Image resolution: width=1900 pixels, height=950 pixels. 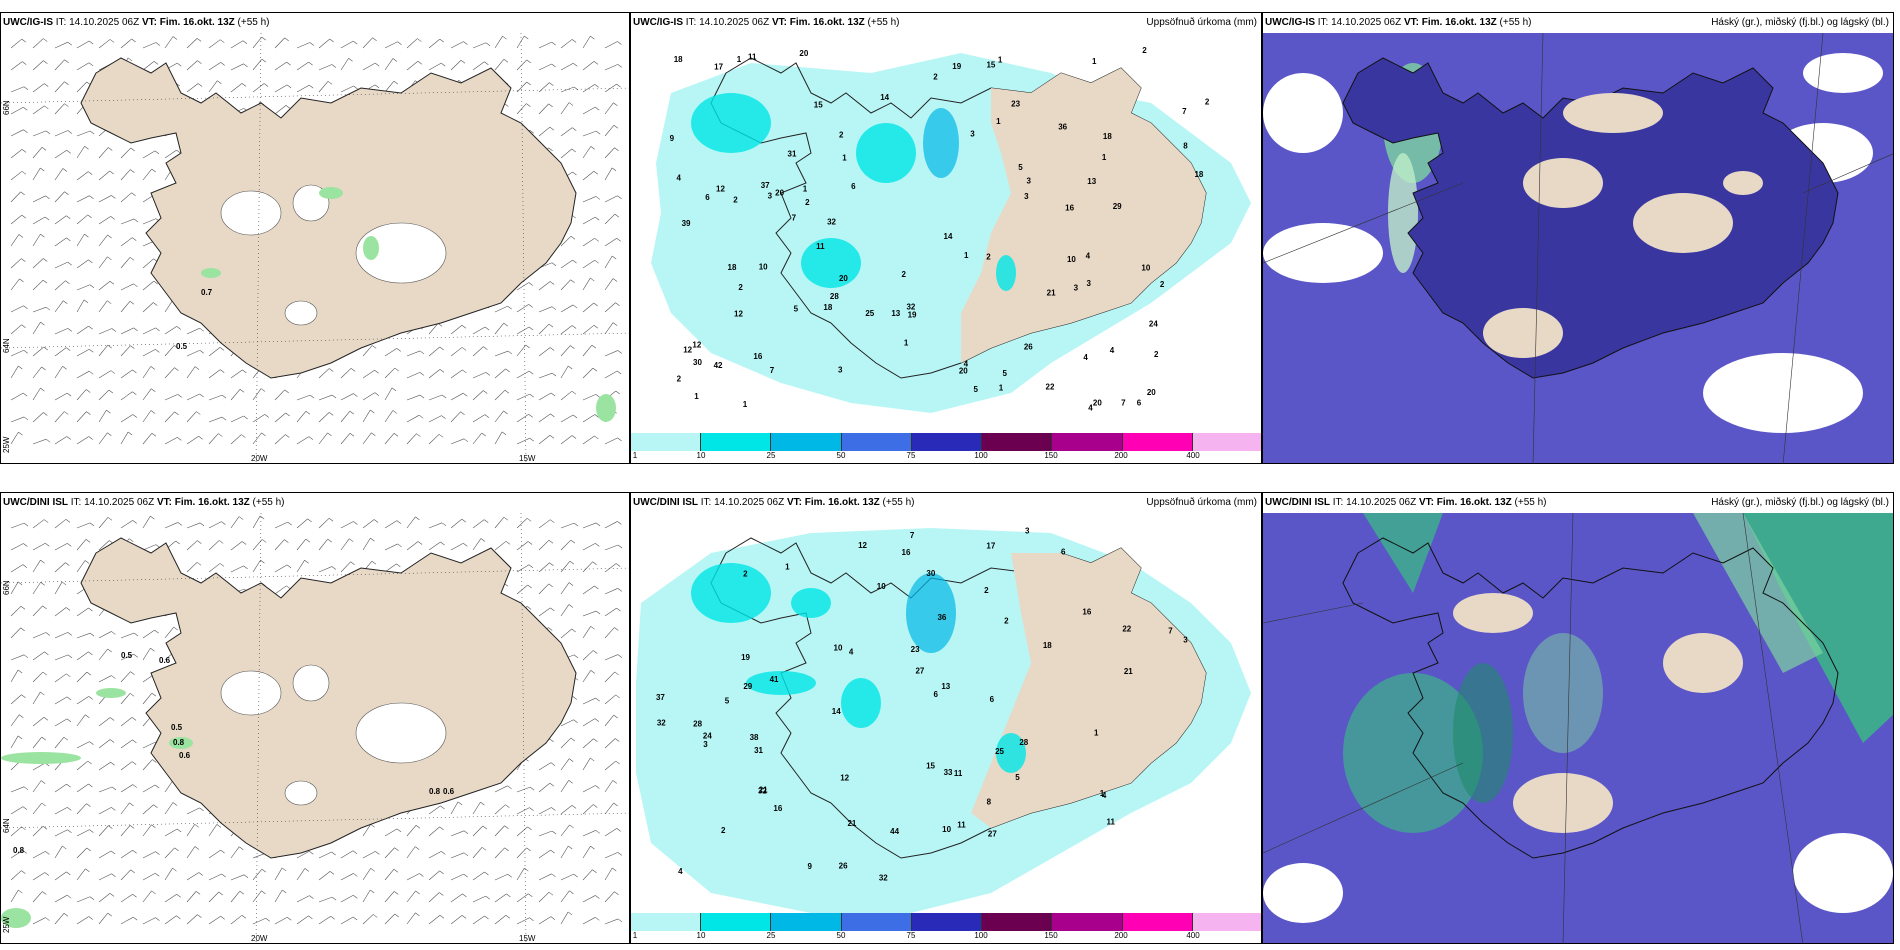 What do you see at coordinates (6, 924) in the screenshot?
I see `lon-label-25w: 25W` at bounding box center [6, 924].